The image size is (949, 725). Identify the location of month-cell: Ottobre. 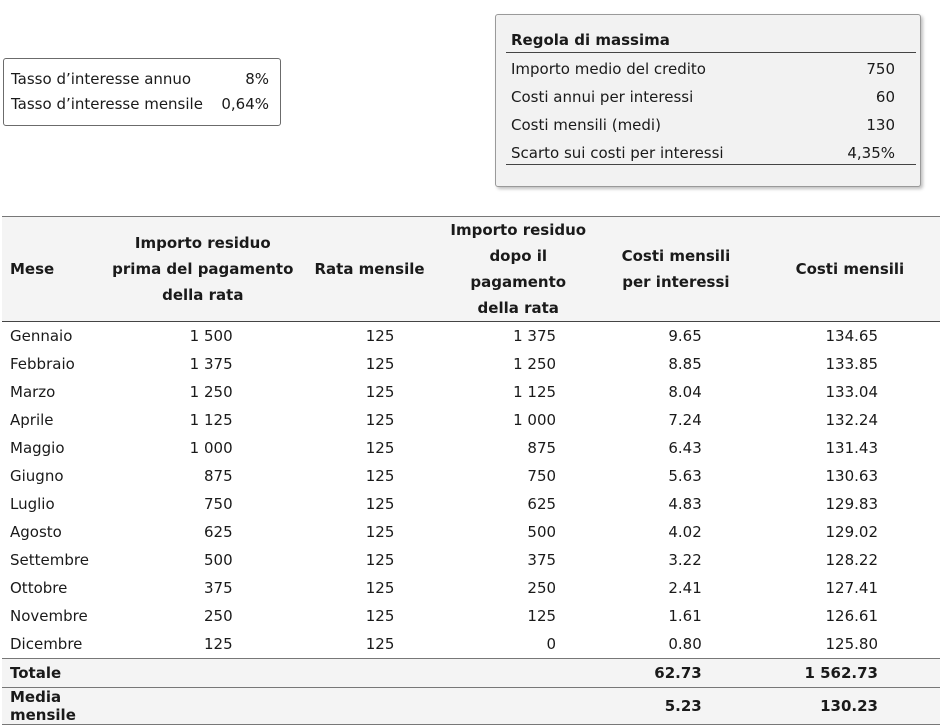
(39, 588).